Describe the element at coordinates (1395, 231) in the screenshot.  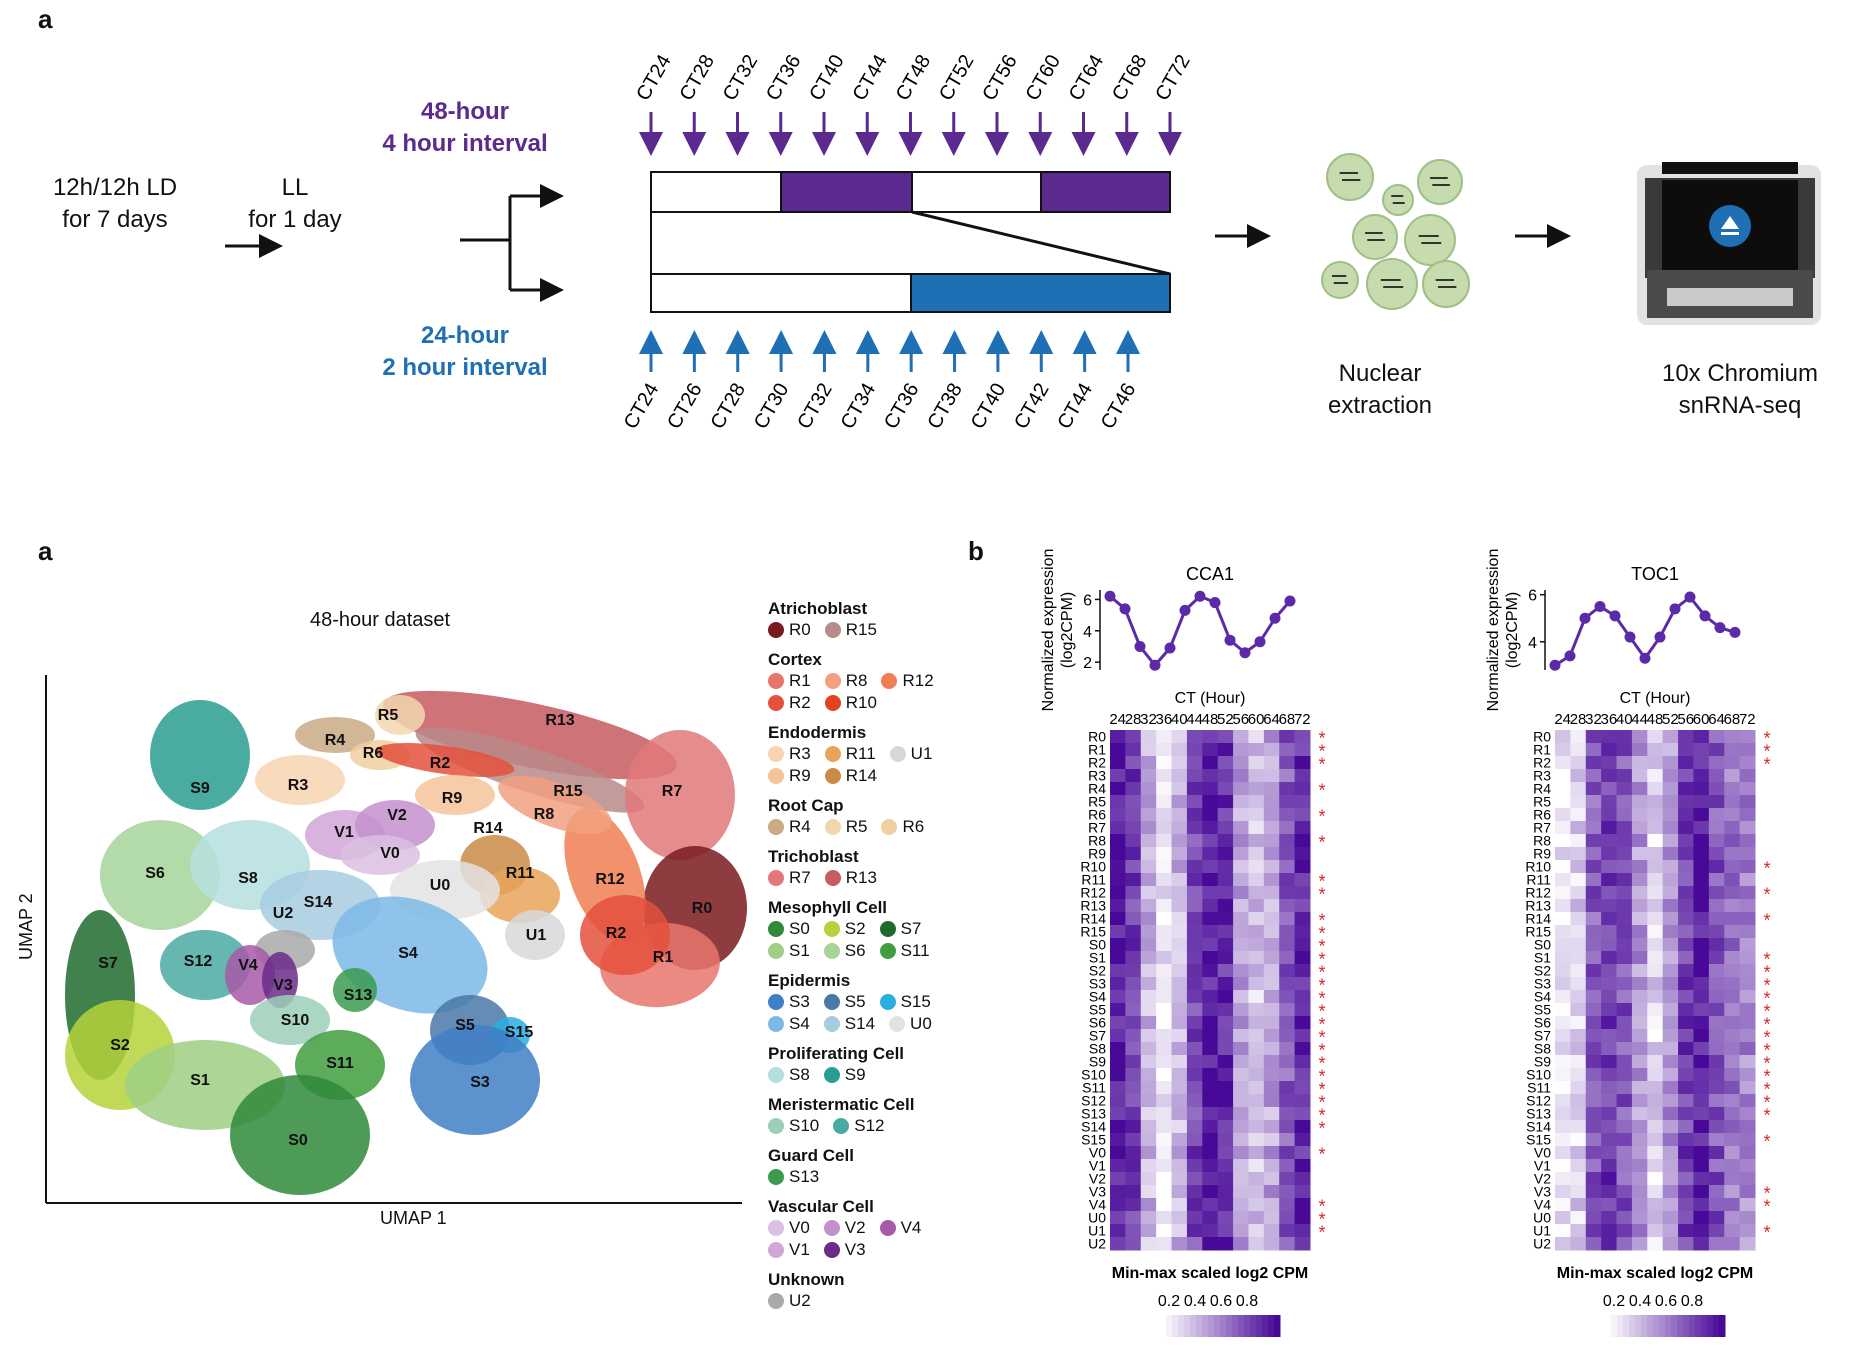
I see `nuclei-icon` at that location.